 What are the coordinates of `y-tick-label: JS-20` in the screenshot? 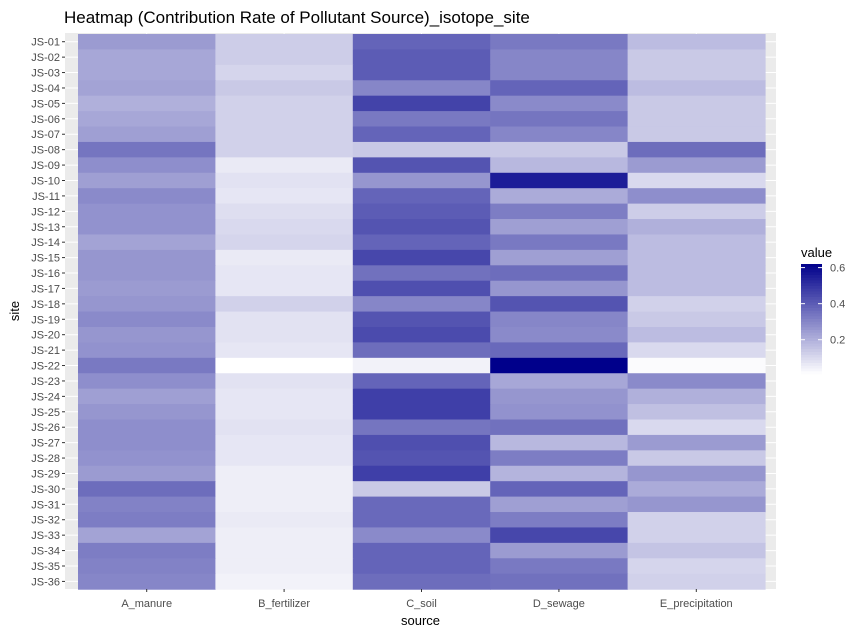 It's located at (45, 336).